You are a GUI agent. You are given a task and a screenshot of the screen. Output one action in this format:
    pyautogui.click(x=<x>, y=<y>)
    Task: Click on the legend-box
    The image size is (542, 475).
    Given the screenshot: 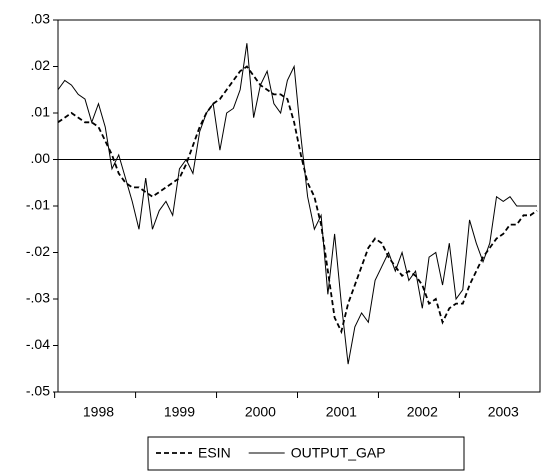 What is the action you would take?
    pyautogui.click(x=306, y=453)
    